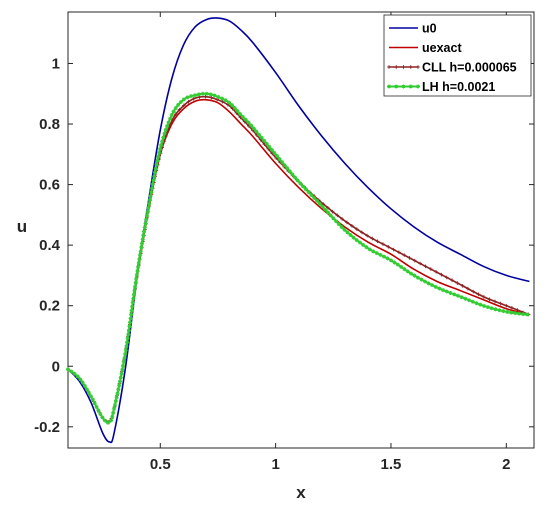 This screenshot has width=550, height=506. What do you see at coordinates (442, 48) in the screenshot?
I see `legend-label: uexact` at bounding box center [442, 48].